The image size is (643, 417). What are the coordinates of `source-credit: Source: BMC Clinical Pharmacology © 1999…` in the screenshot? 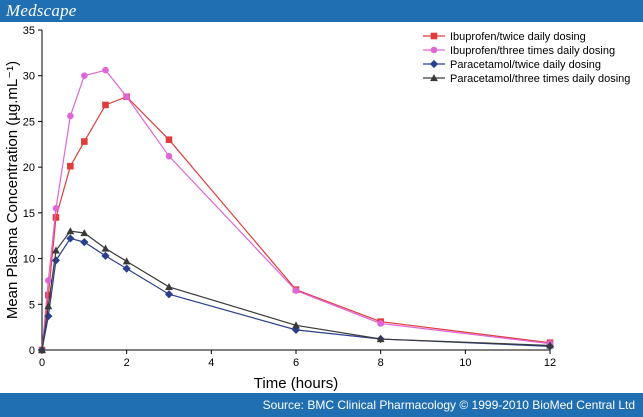 It's located at (448, 405).